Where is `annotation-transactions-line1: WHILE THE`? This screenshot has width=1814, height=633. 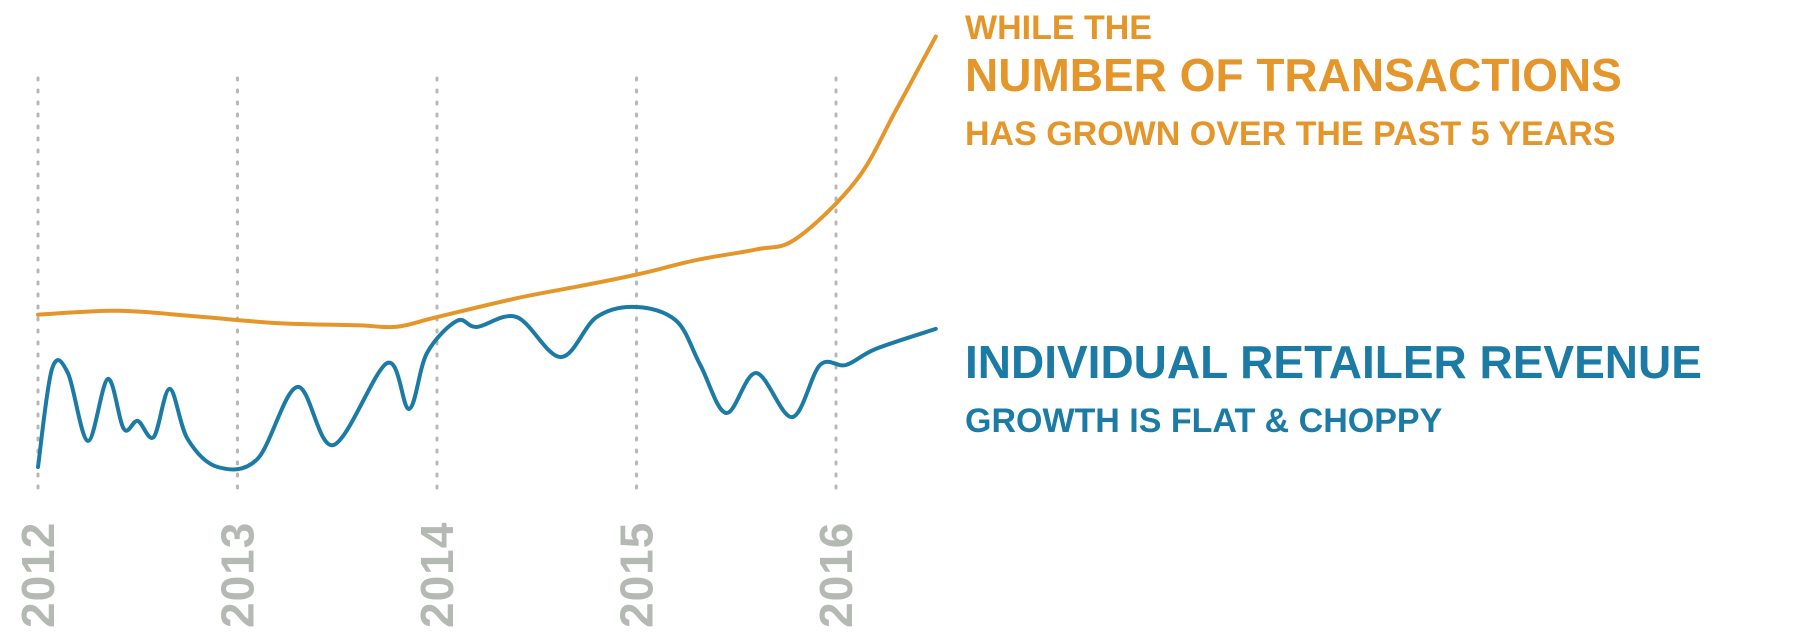 annotation-transactions-line1: WHILE THE is located at coordinates (1058, 28).